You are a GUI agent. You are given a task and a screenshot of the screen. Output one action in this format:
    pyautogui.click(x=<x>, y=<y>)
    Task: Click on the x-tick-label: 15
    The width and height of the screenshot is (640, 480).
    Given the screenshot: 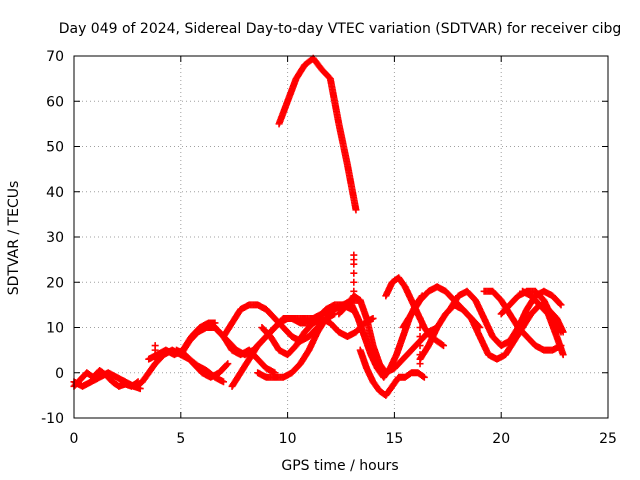 What is the action you would take?
    pyautogui.click(x=394, y=439)
    